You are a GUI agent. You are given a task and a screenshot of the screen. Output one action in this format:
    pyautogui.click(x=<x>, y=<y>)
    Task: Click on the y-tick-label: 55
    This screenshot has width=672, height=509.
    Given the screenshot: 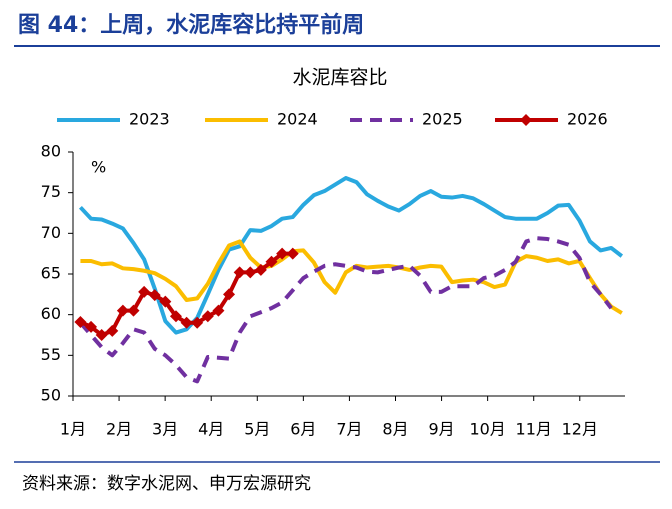 What is the action you would take?
    pyautogui.click(x=51, y=354)
    